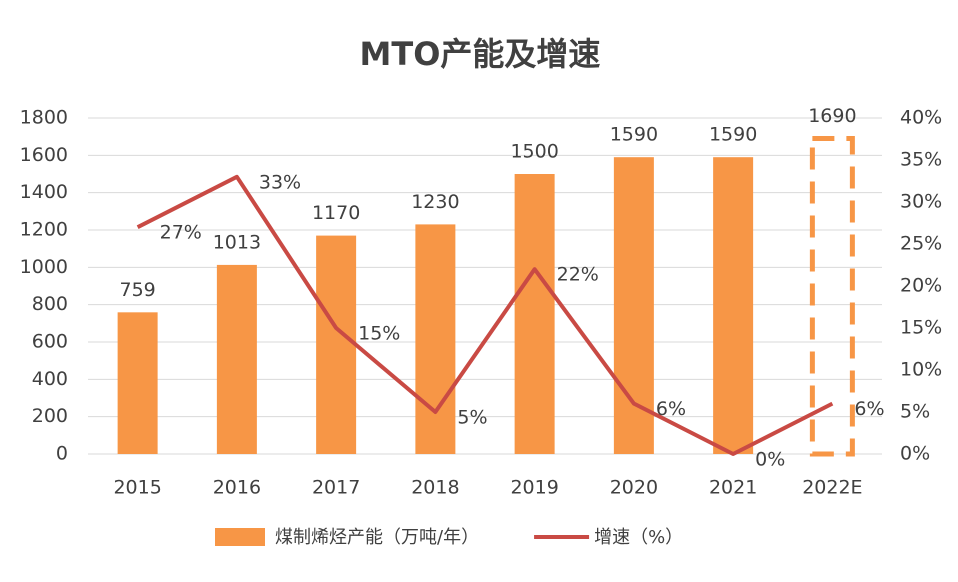  What do you see at coordinates (534, 488) in the screenshot?
I see `x-tick-label: 2019` at bounding box center [534, 488].